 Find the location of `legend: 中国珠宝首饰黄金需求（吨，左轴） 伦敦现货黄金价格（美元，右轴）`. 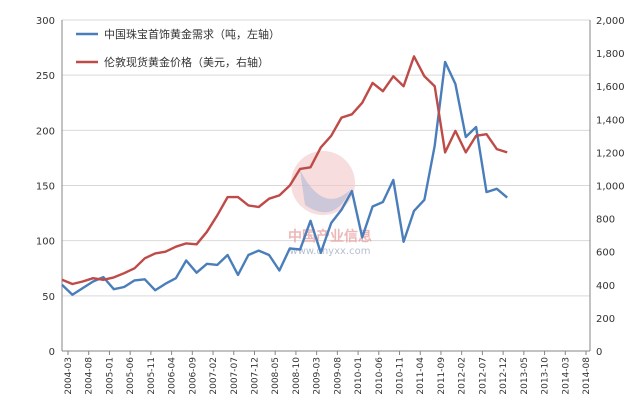

legend: 中国珠宝首饰黄金需求（吨，左轴） 伦敦现货黄金价格（美元，右轴） is located at coordinates (178, 48).